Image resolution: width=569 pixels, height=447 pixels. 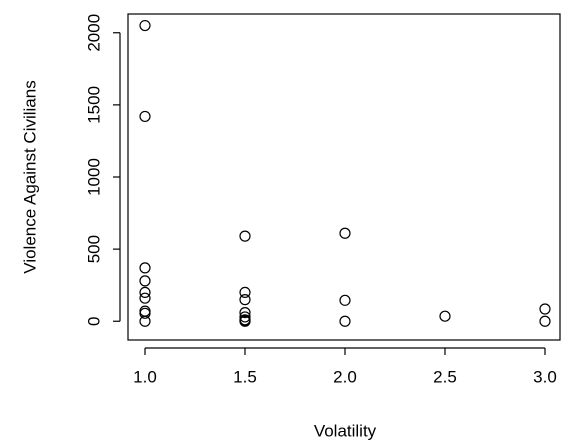 What do you see at coordinates (545, 376) in the screenshot?
I see `x-tick-label: 3.0` at bounding box center [545, 376].